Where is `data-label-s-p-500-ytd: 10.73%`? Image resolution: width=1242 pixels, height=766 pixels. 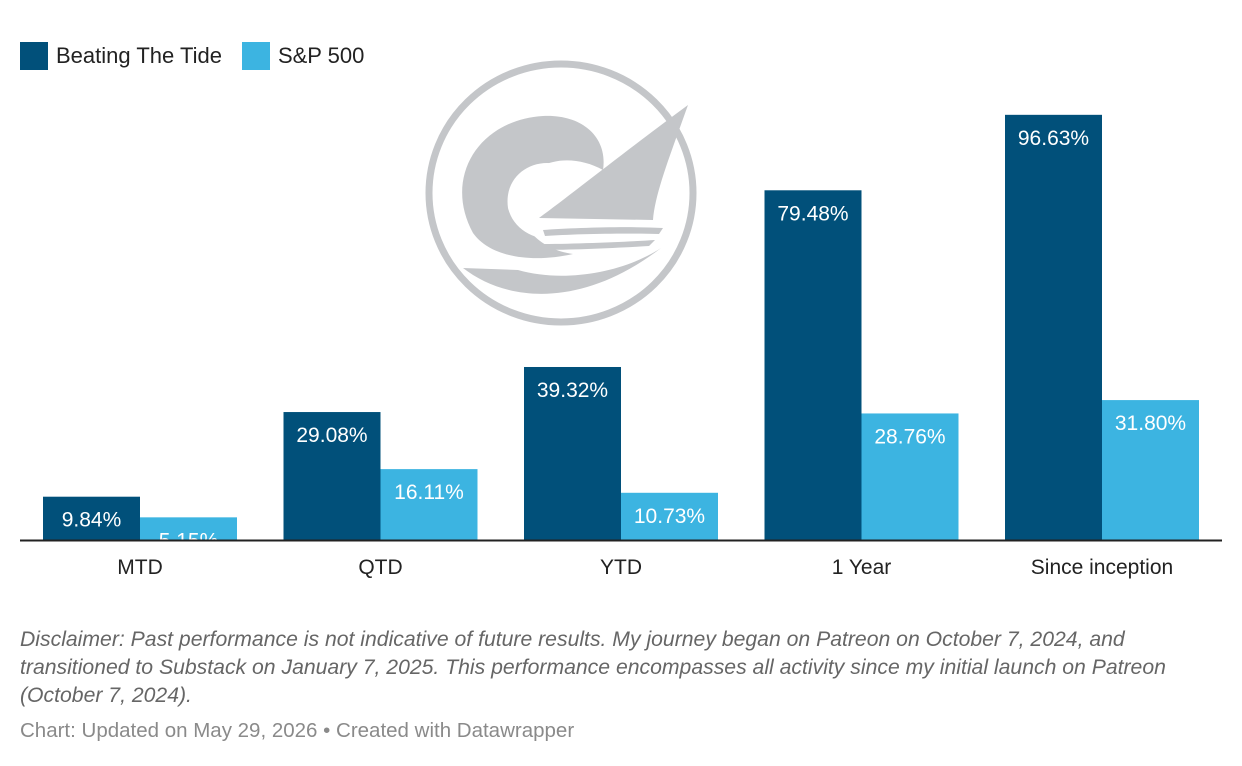
data-label-s-p-500-ytd: 10.73% is located at coordinates (669, 516).